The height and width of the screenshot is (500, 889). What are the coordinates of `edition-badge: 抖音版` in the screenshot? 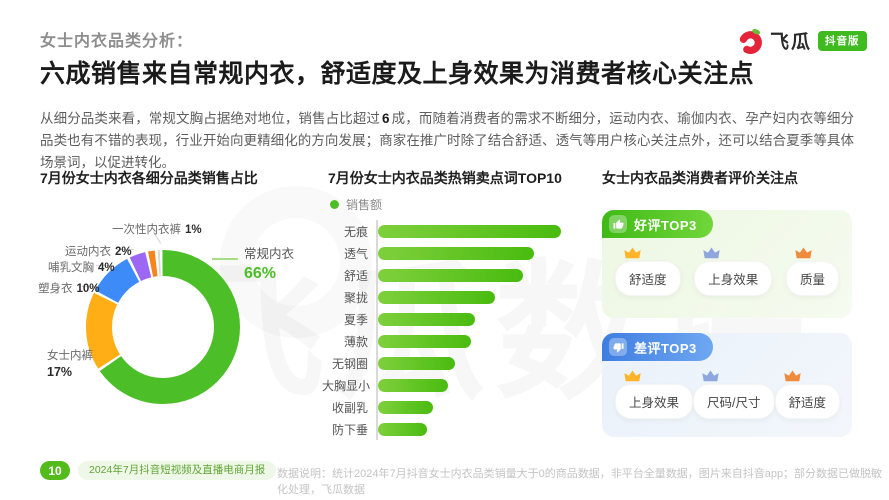 It's located at (842, 40).